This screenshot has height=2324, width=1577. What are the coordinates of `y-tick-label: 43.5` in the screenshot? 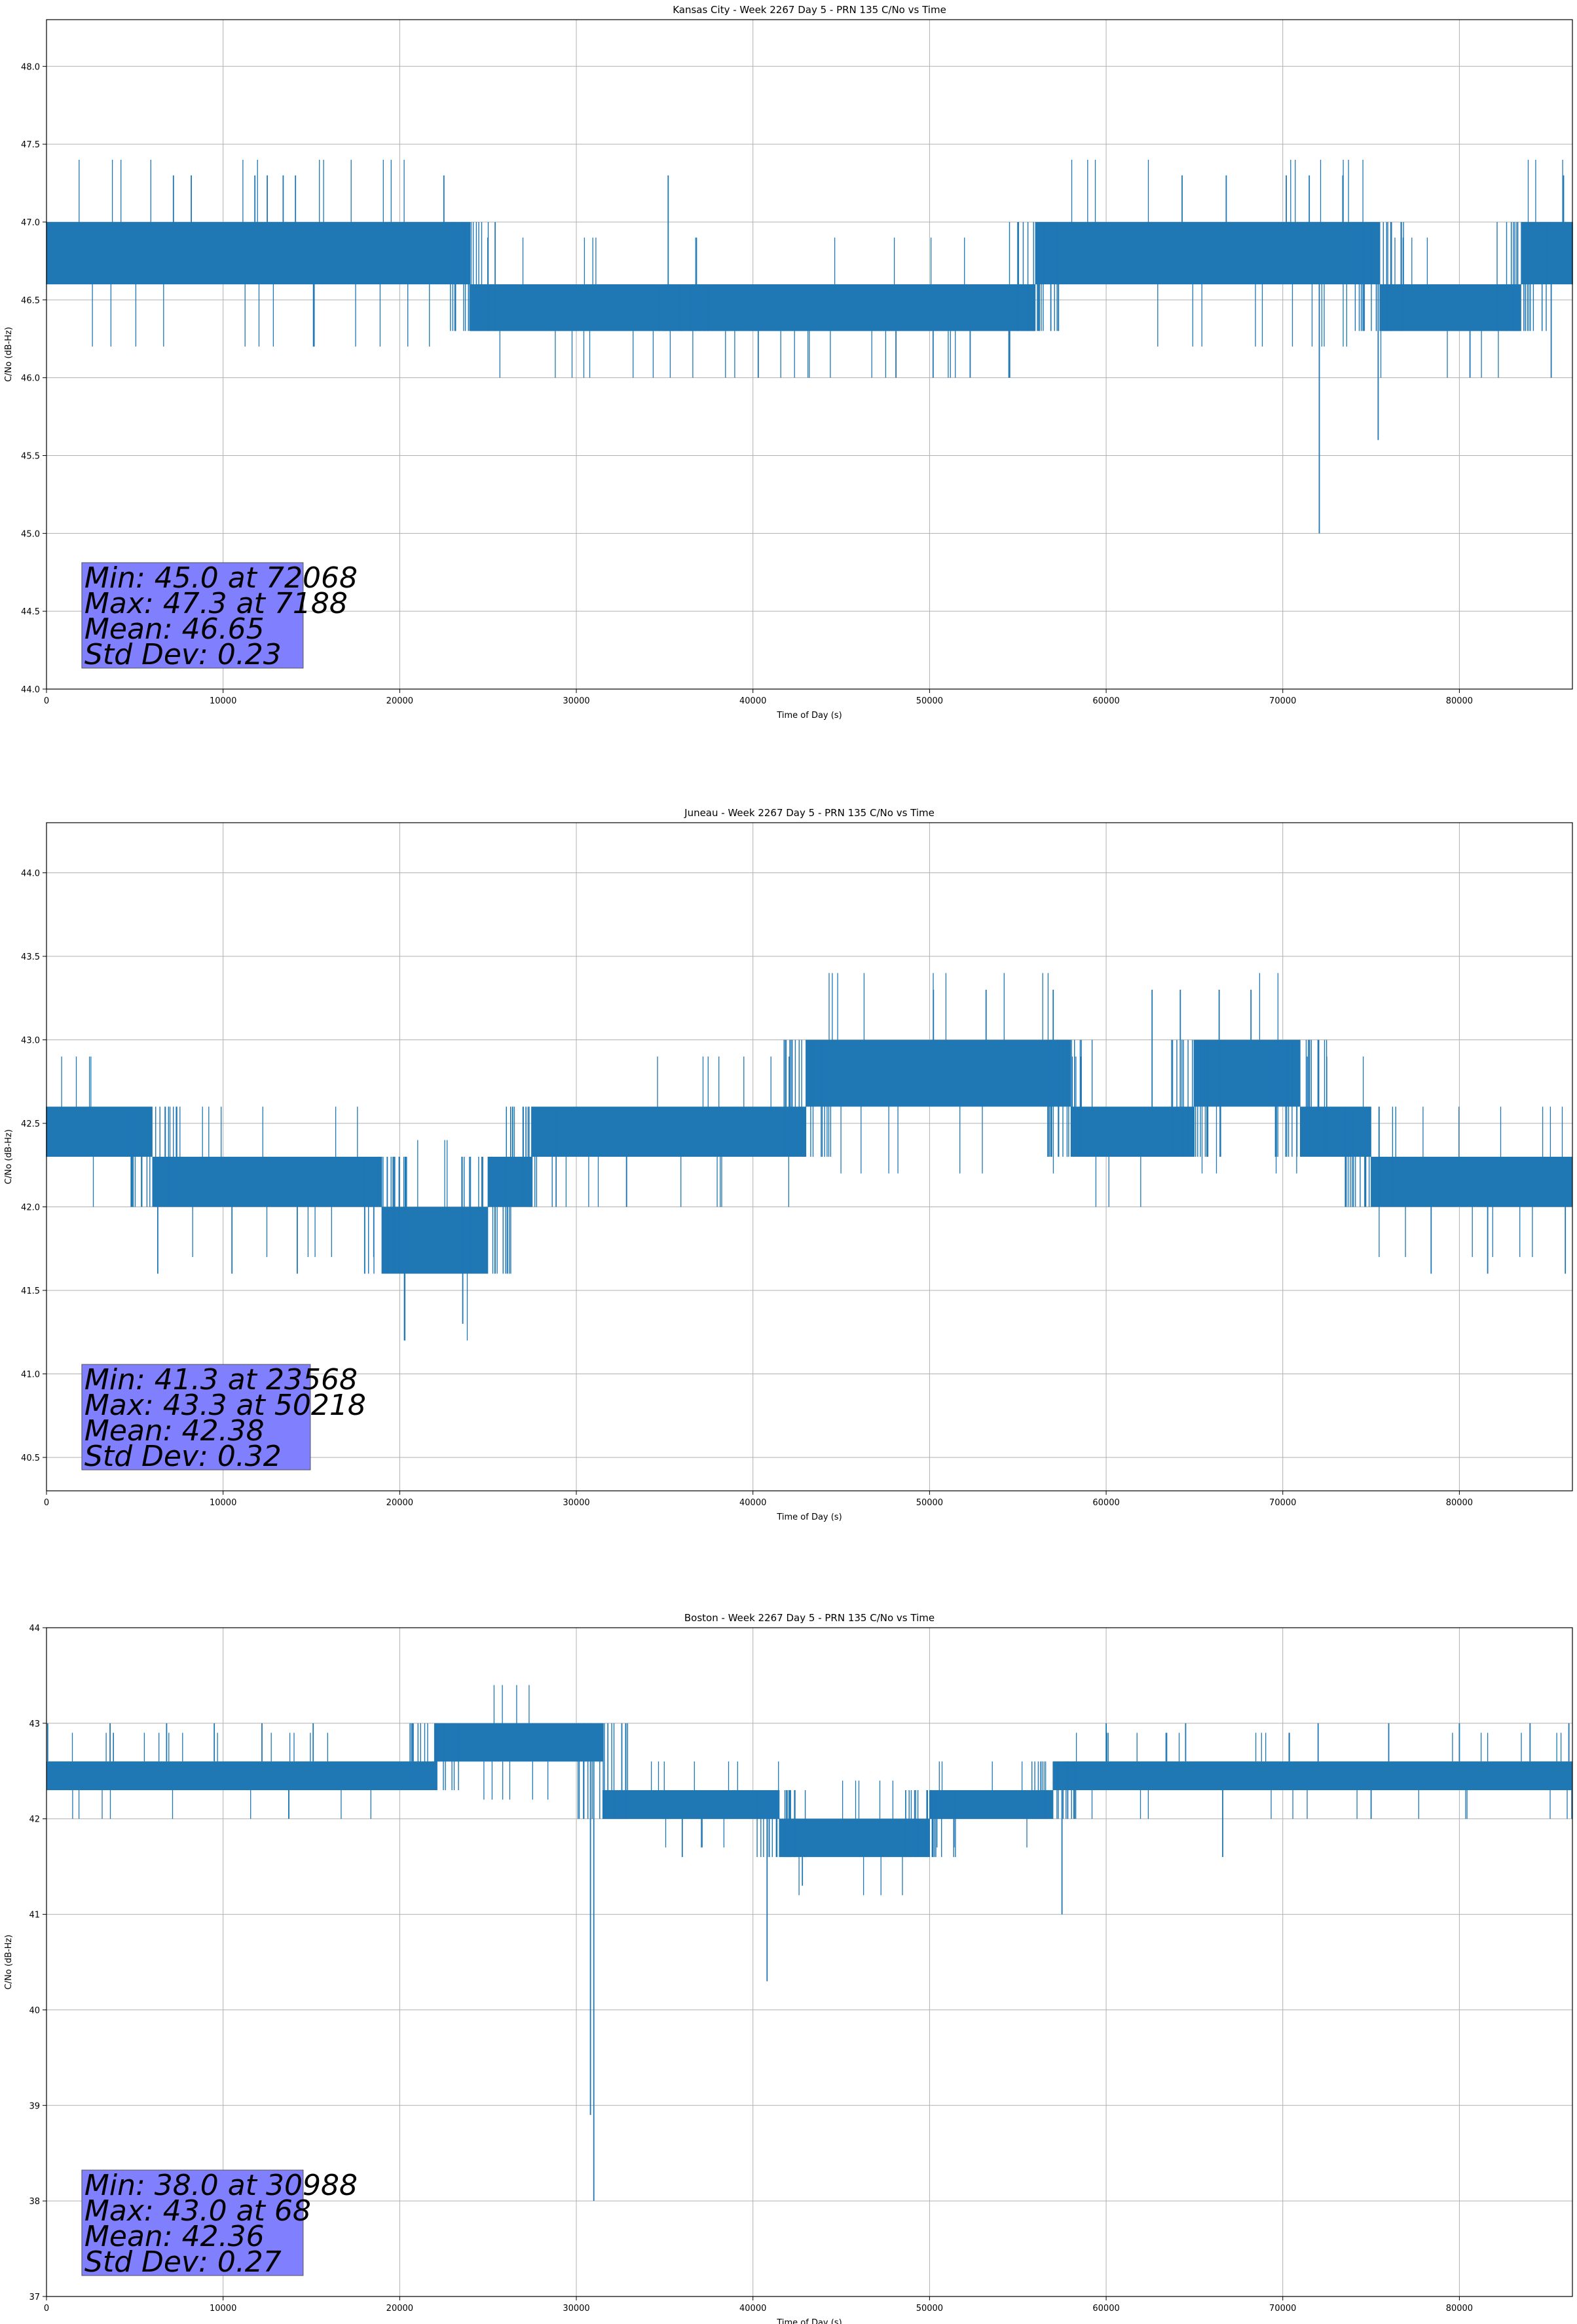 It's located at (30, 957).